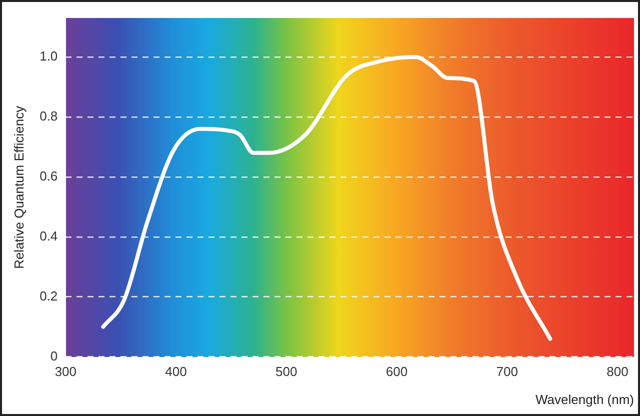 Image resolution: width=640 pixels, height=416 pixels. What do you see at coordinates (176, 372) in the screenshot?
I see `x-tick-label: 400` at bounding box center [176, 372].